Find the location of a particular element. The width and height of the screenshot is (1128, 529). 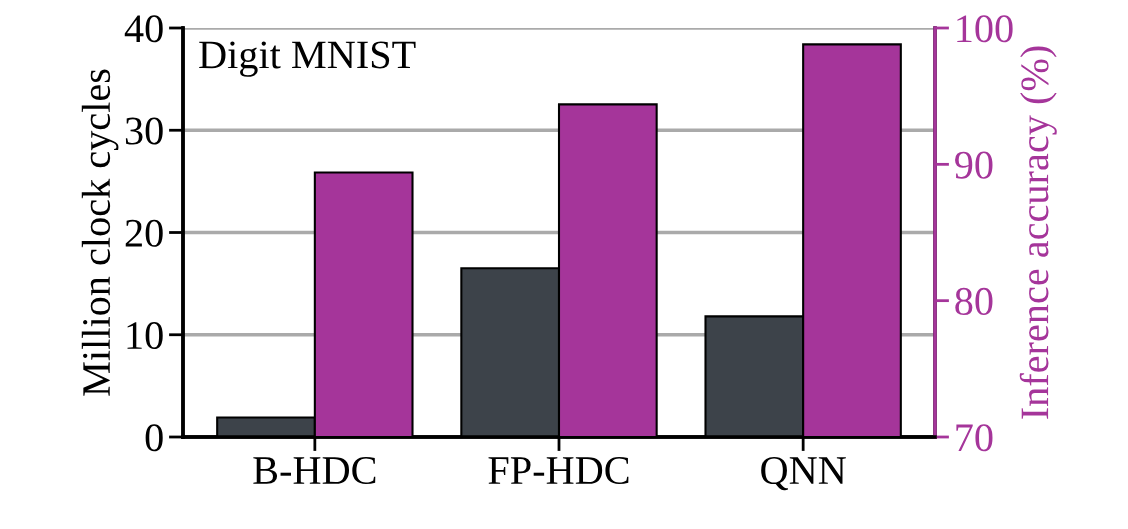

x-tick-label: QNN is located at coordinates (803, 474).